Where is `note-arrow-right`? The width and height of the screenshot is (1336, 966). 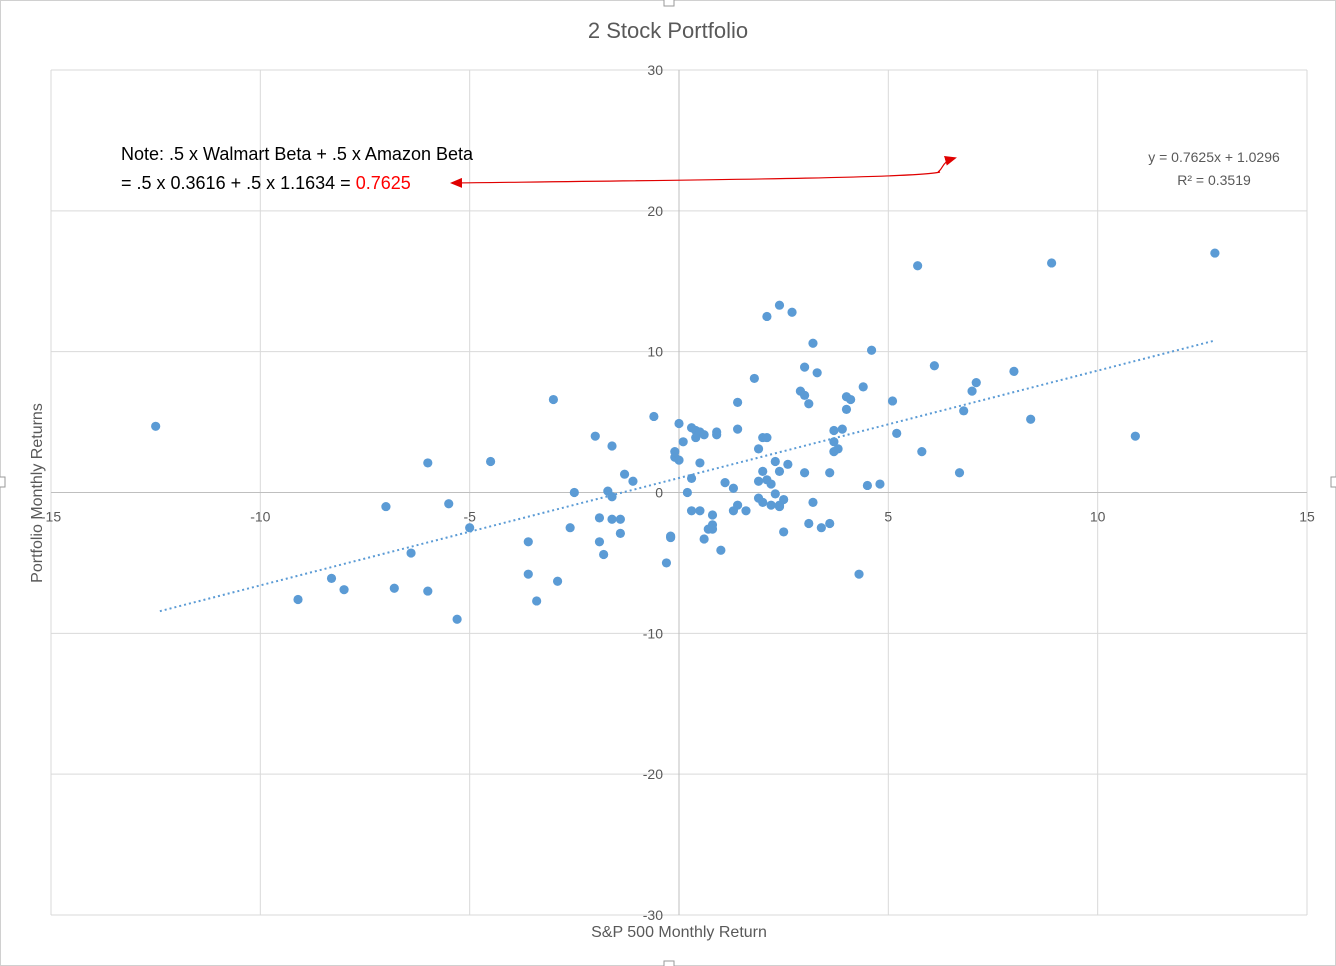 note-arrow-right is located at coordinates (947, 164).